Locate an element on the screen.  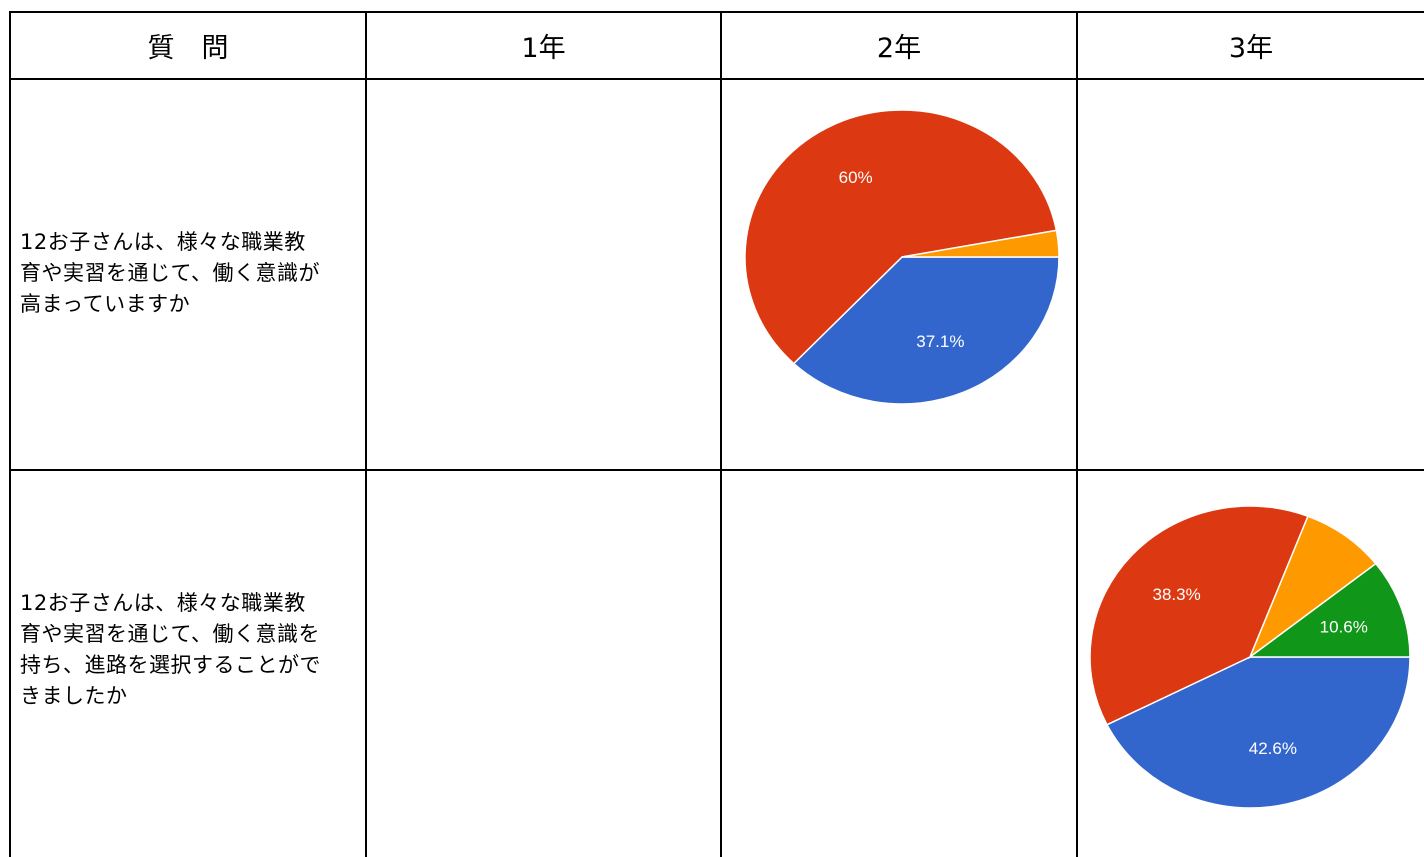
header-grade-3: 3年 is located at coordinates (1251, 48).